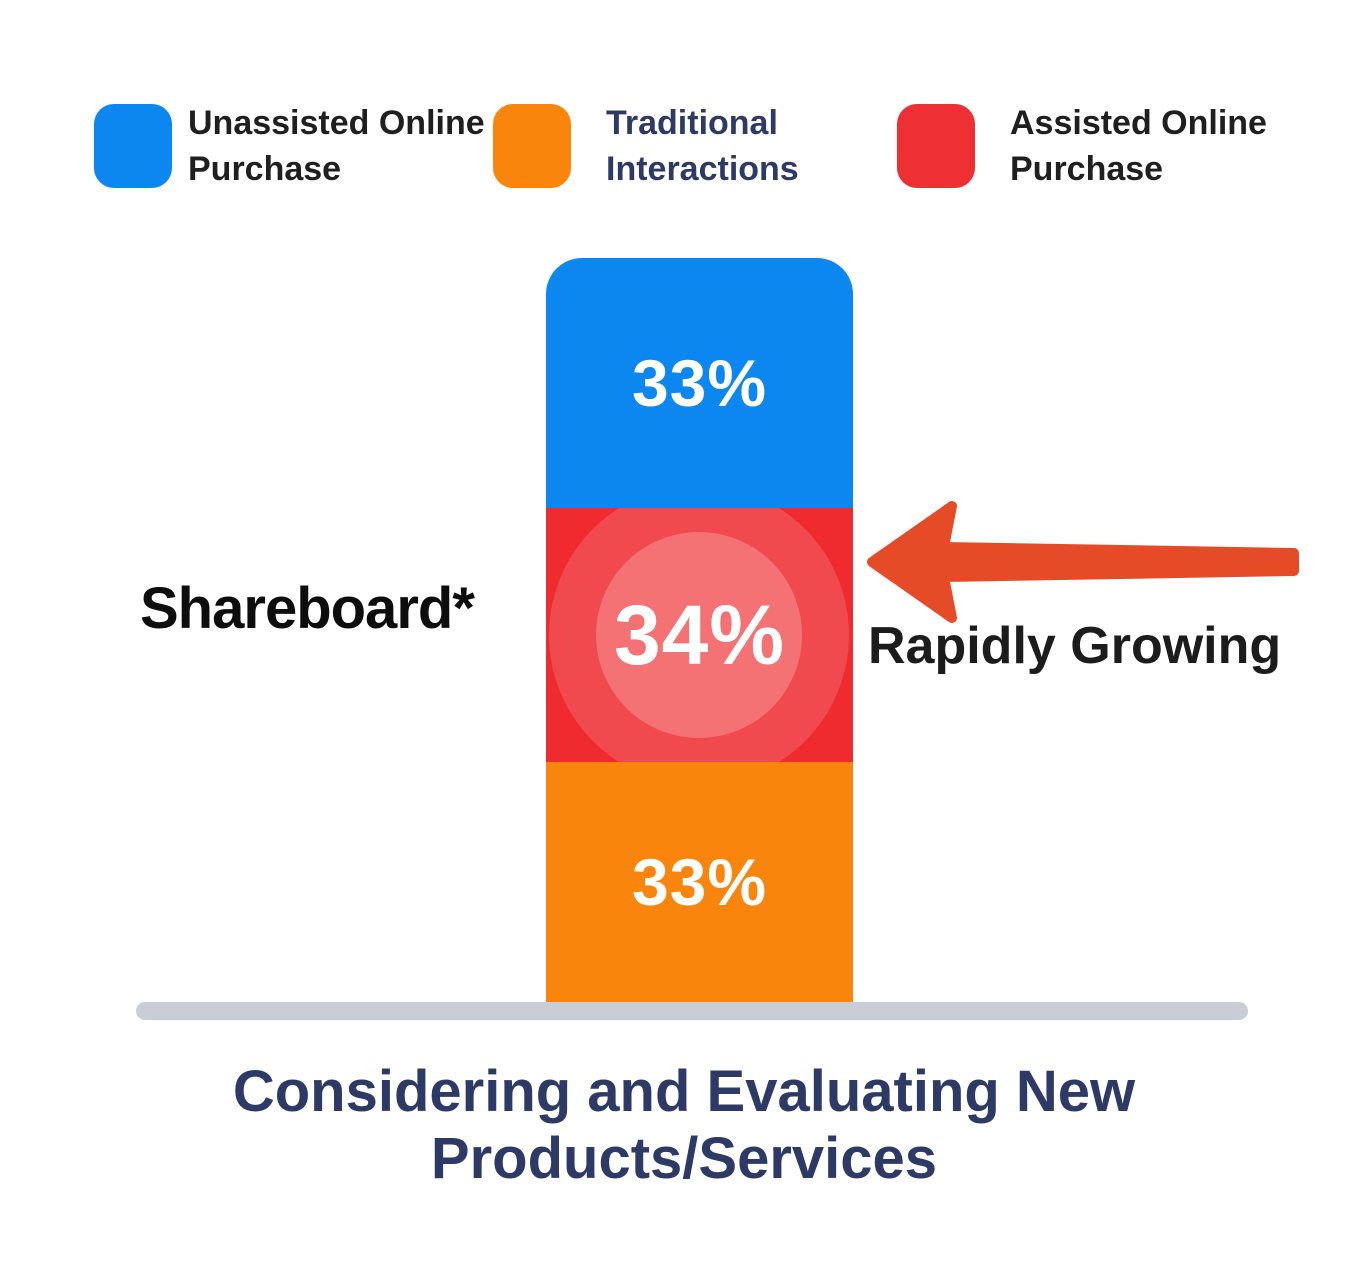  I want to click on baseline-bar, so click(692, 1011).